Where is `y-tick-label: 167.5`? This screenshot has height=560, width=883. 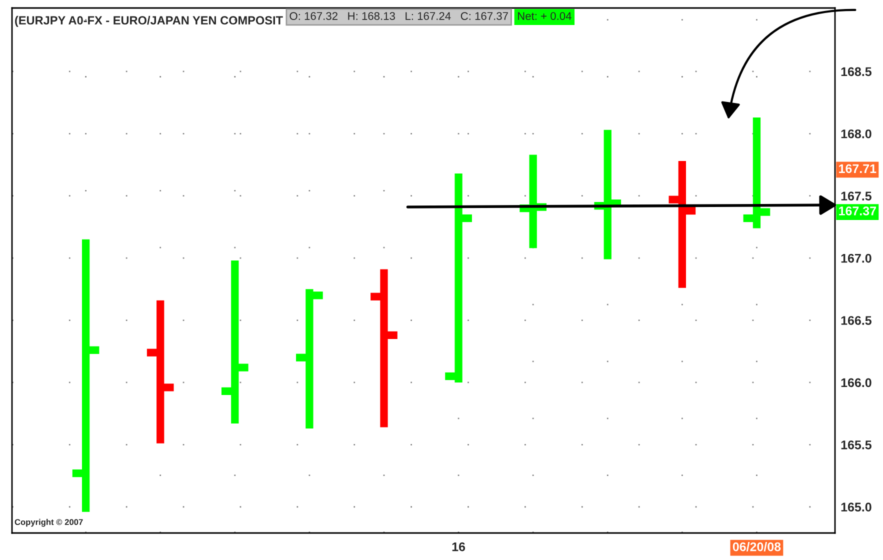
y-tick-label: 167.5 is located at coordinates (856, 196).